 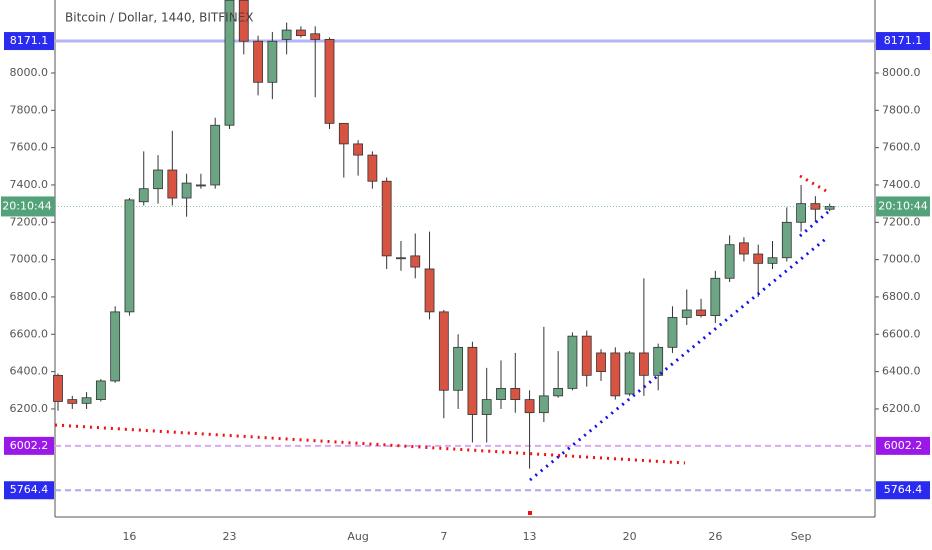 I want to click on x-tick-label: 13, so click(x=530, y=536).